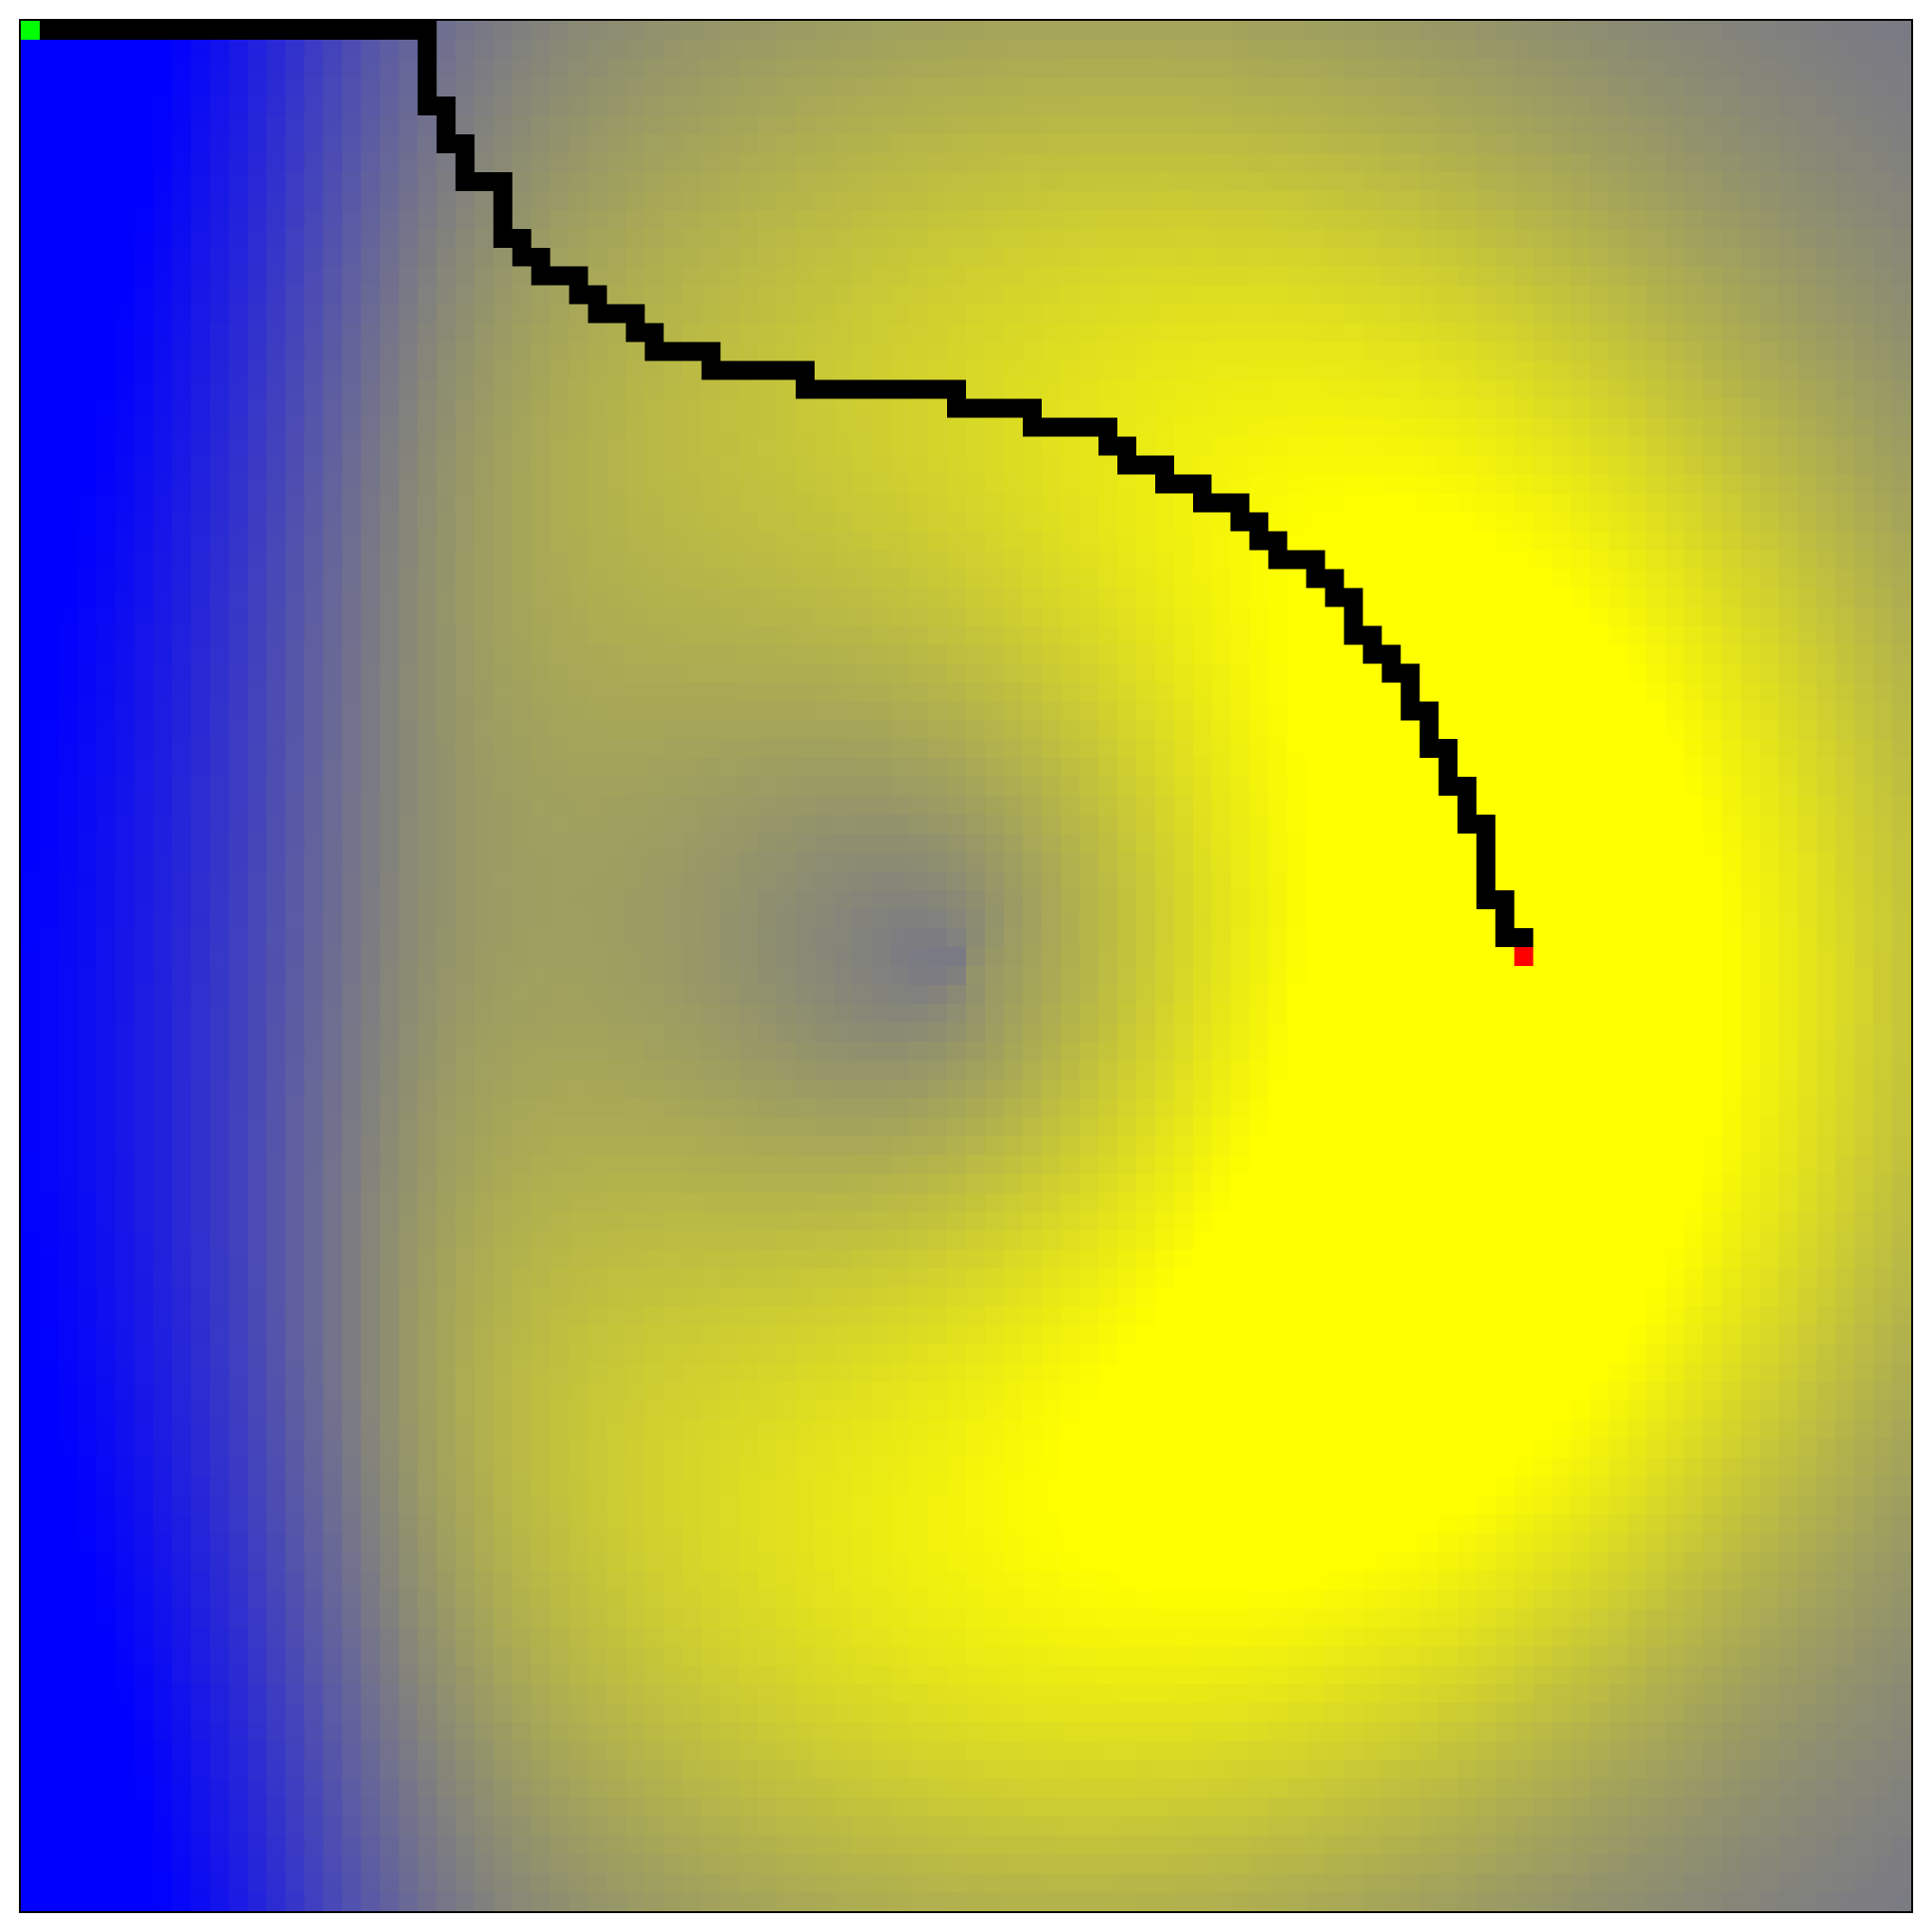 The width and height of the screenshot is (1932, 1932). I want to click on goal-marker, so click(1524, 956).